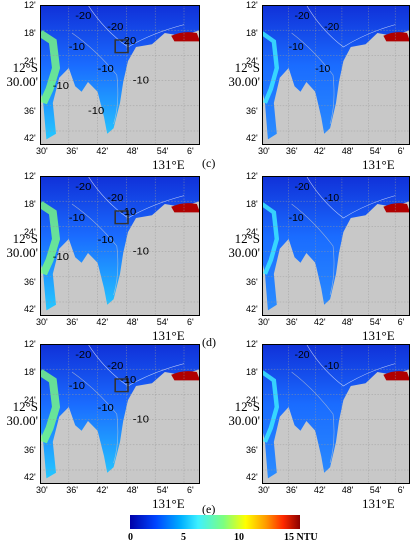 The image size is (416, 550). What do you see at coordinates (120, 246) in the screenshot?
I see `map-canvas: -20 -20 -10 -10 -10 -10 -10` at bounding box center [120, 246].